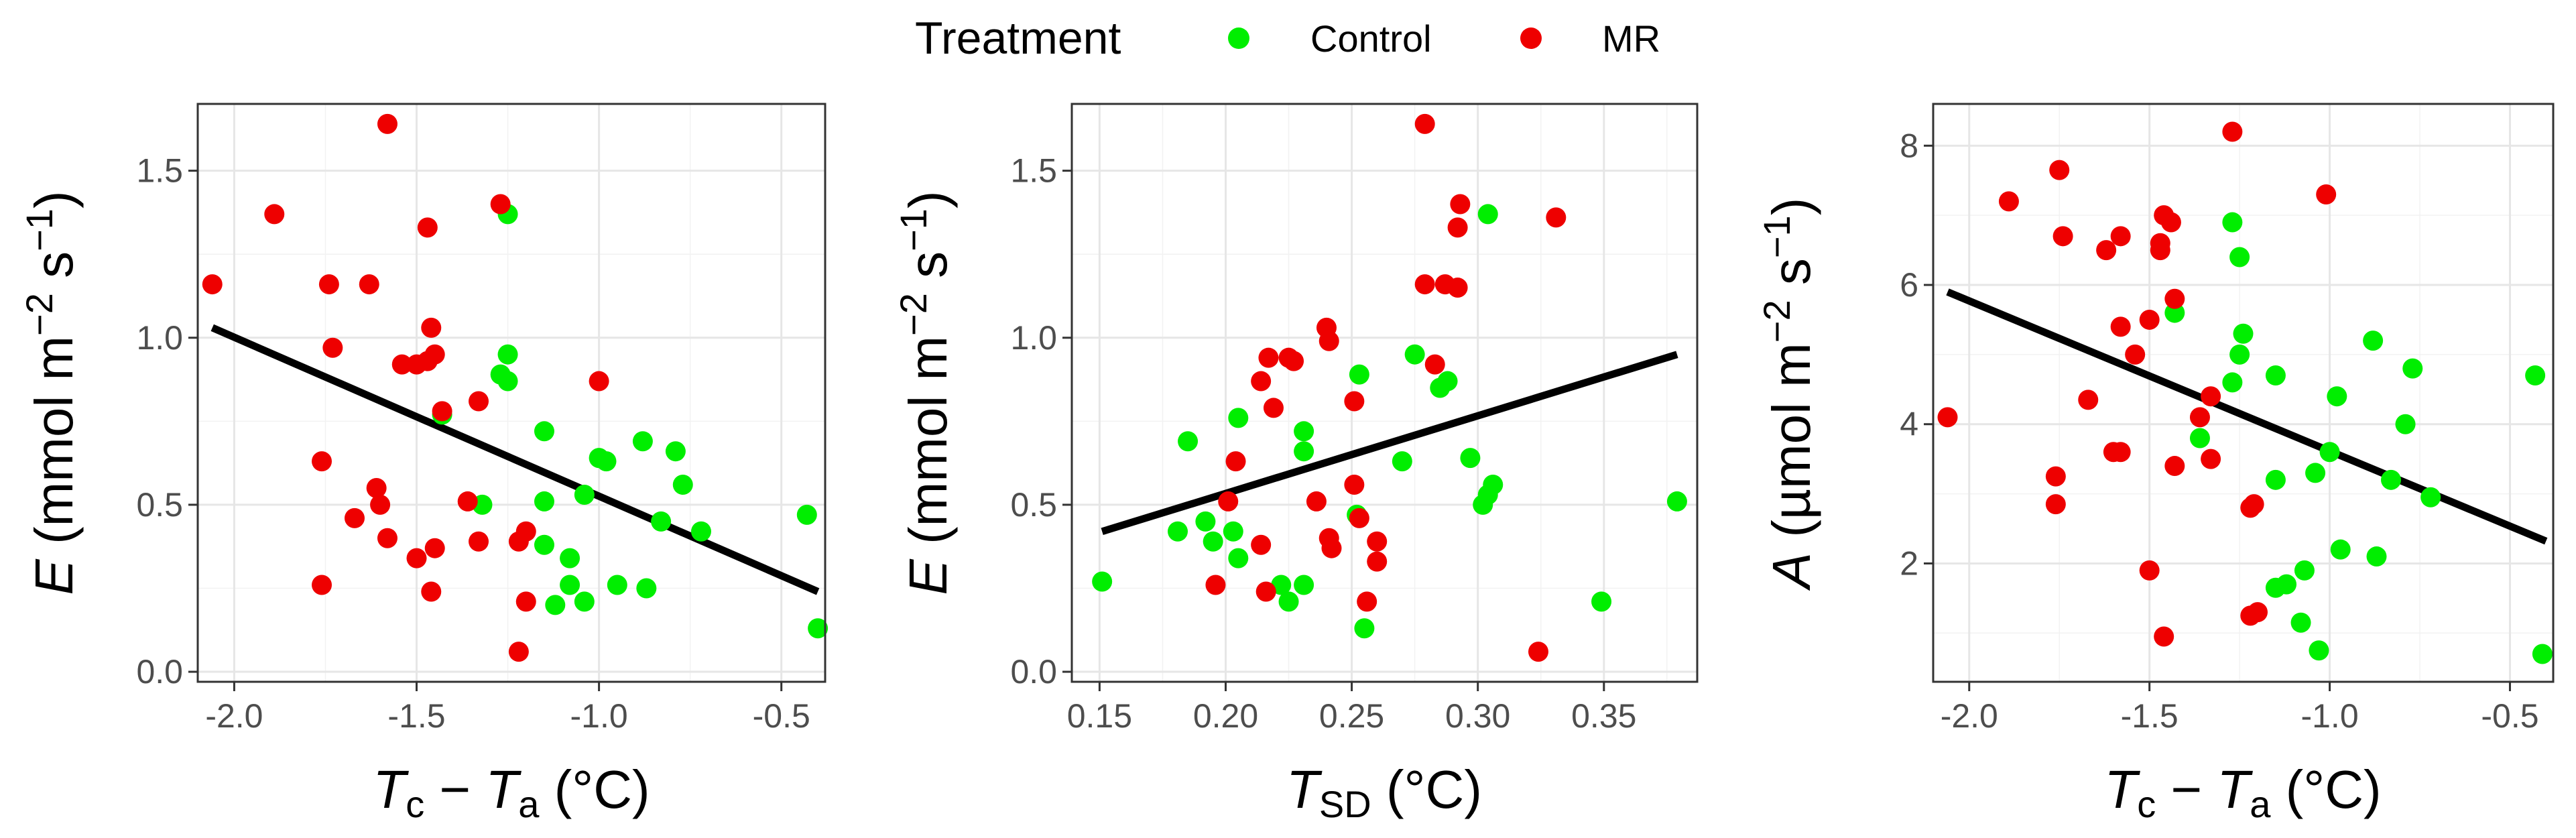 Image resolution: width=2576 pixels, height=838 pixels. I want to click on x-tick-label: 0.20, so click(1225, 716).